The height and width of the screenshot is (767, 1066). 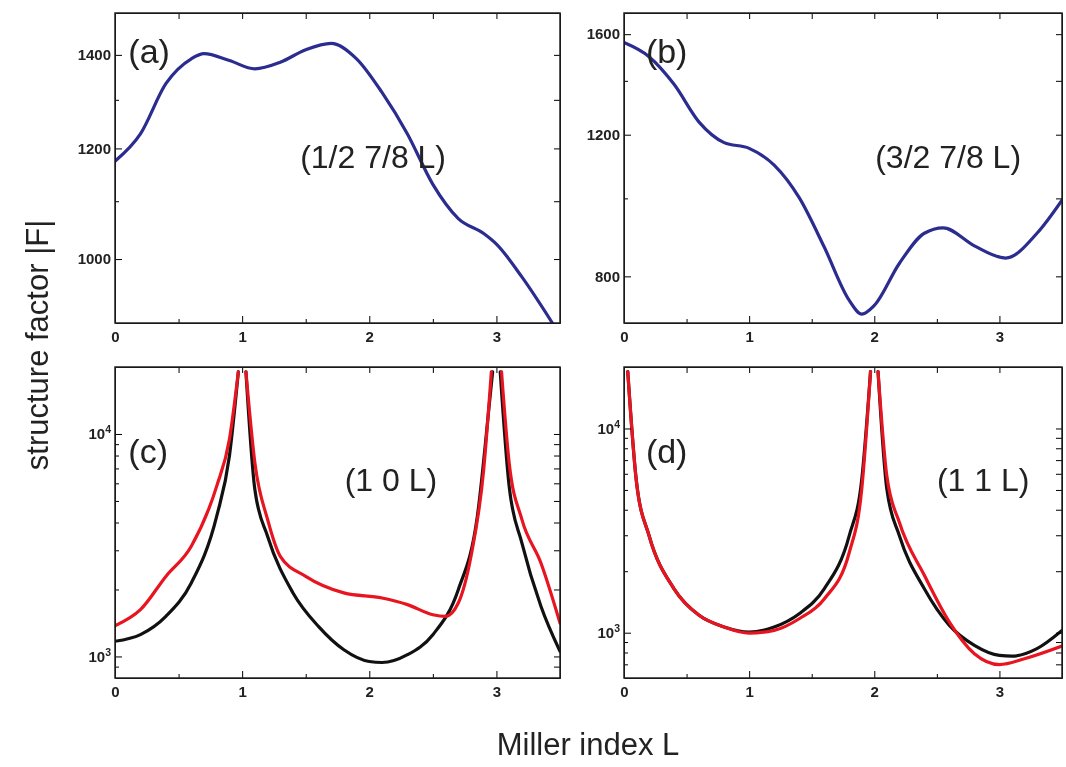 What do you see at coordinates (843, 178) in the screenshot?
I see `line-series` at bounding box center [843, 178].